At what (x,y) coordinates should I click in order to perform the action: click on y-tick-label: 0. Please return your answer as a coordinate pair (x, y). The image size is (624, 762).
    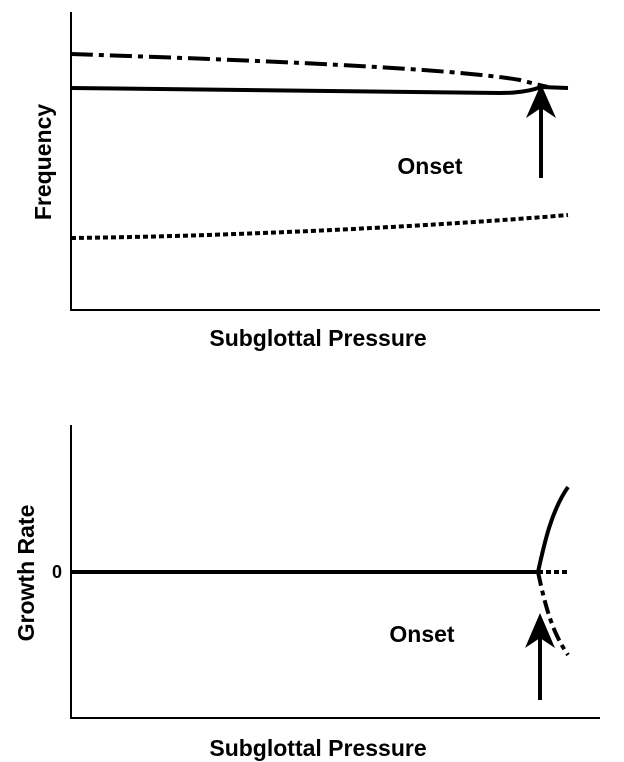
    Looking at the image, I should click on (57, 572).